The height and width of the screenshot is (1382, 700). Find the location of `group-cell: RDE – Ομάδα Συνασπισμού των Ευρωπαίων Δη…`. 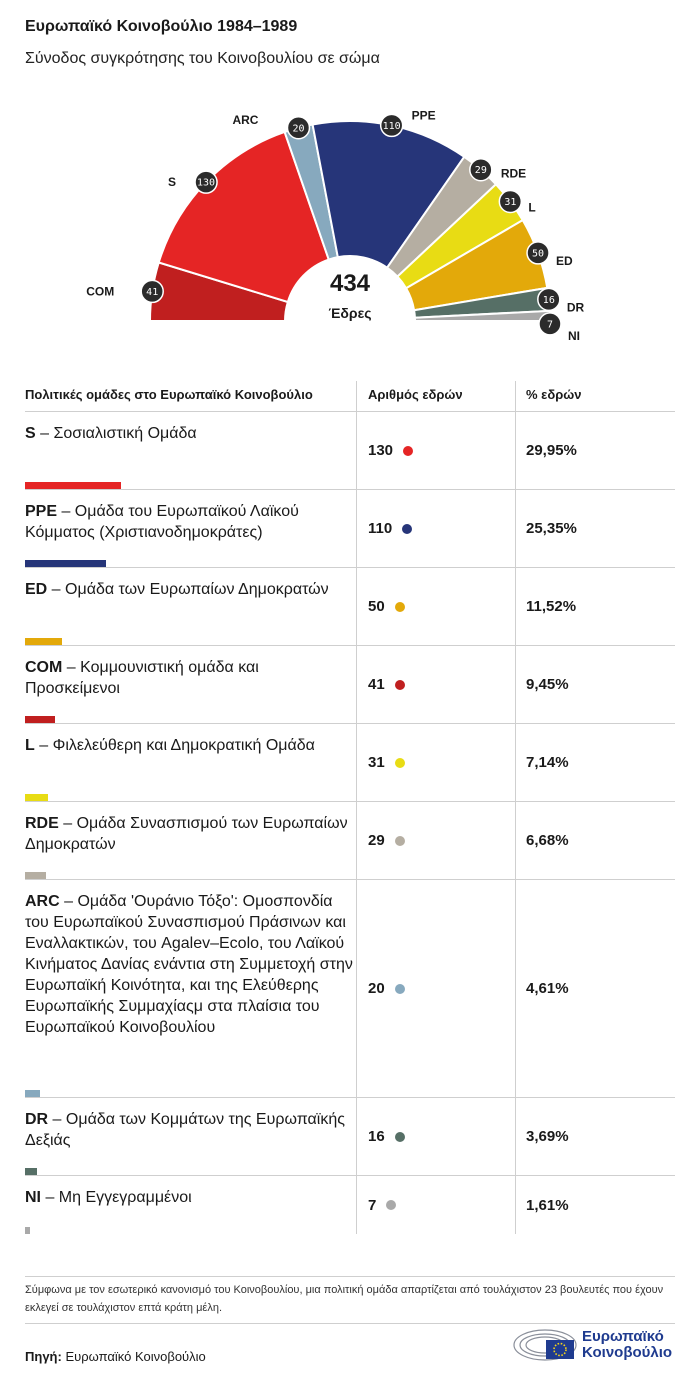

group-cell: RDE – Ομάδα Συνασπισμού των Ευρωπαίων Δη… is located at coordinates (190, 840).